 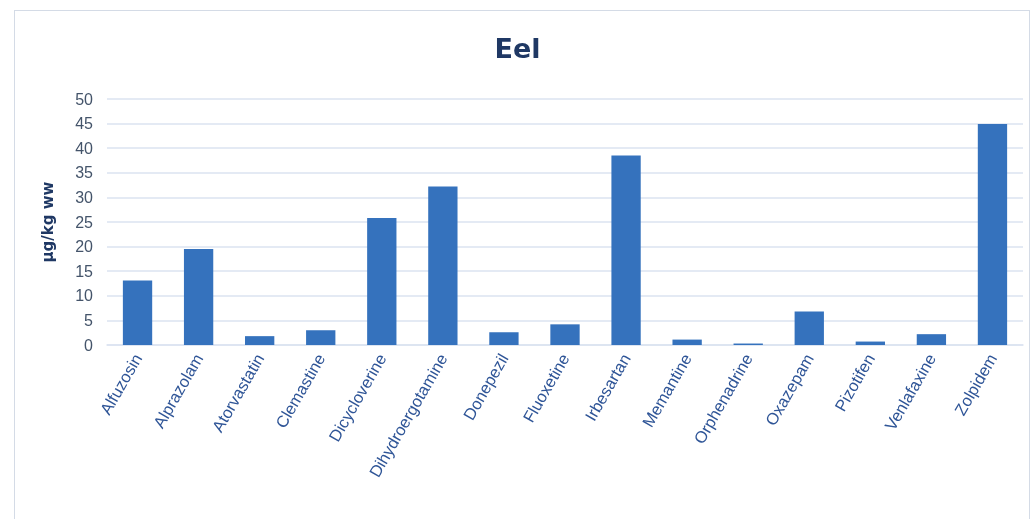 I want to click on y-tick-label: 10, so click(x=84, y=296).